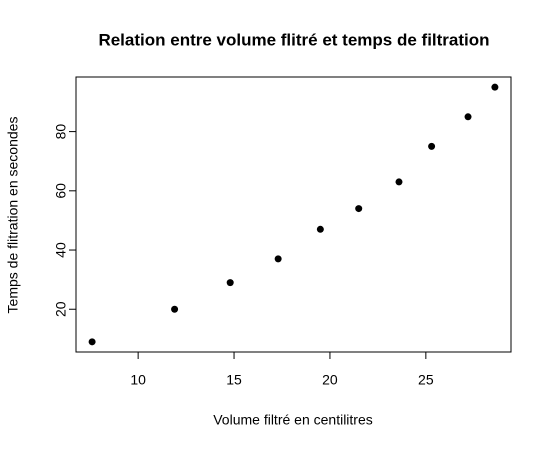 The image size is (550, 450). Describe the element at coordinates (61, 132) in the screenshot. I see `y-tick-label: 80` at that location.